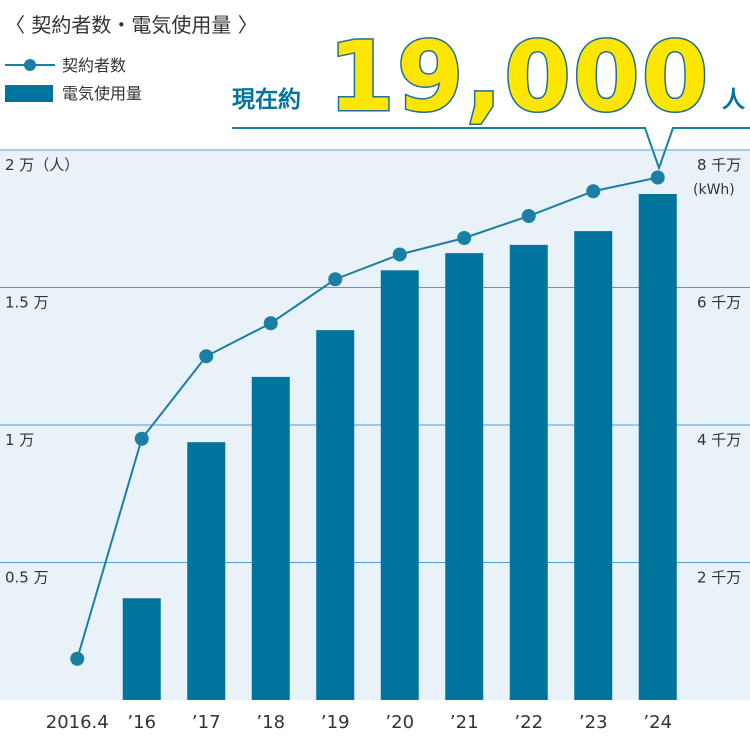 The image size is (750, 740). Describe the element at coordinates (102, 93) in the screenshot. I see `legend-label: 電気使用量` at that location.